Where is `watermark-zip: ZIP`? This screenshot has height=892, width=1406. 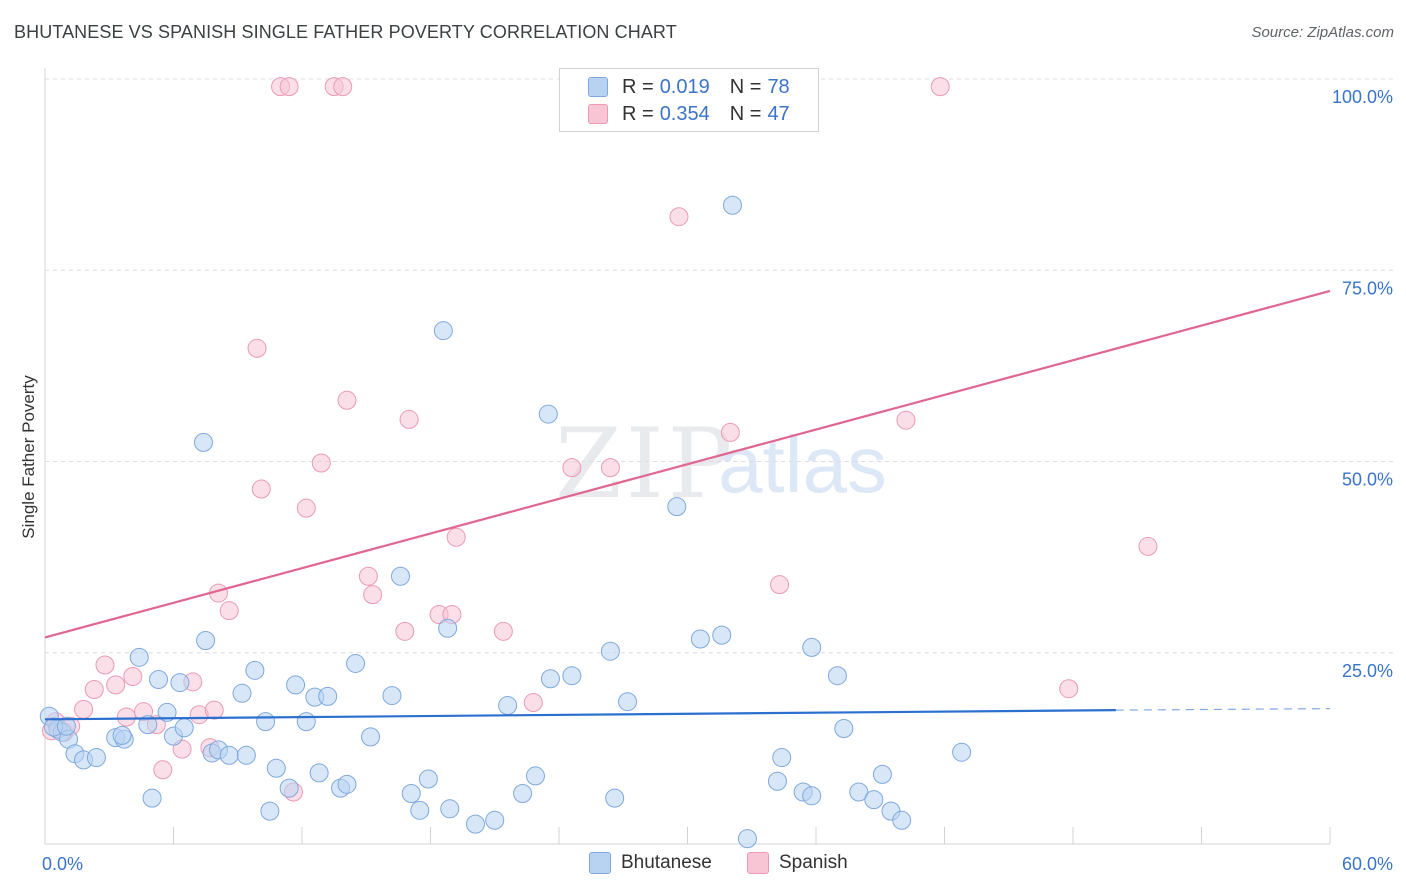
watermark-zip: ZIP is located at coordinates (645, 464).